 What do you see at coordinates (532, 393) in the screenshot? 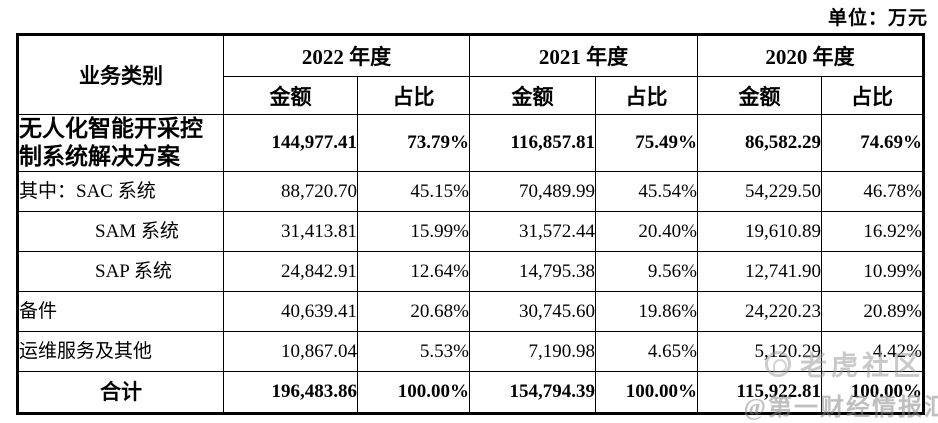
I see `cell-amount-2021: 154,794.39` at bounding box center [532, 393].